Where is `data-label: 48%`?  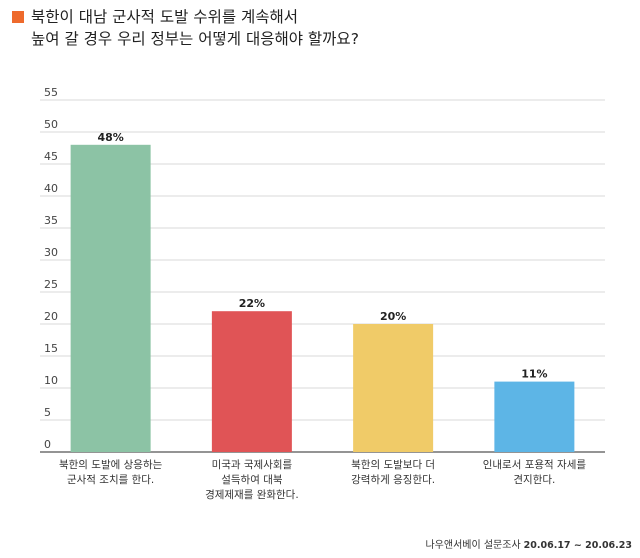 data-label: 48% is located at coordinates (110, 137).